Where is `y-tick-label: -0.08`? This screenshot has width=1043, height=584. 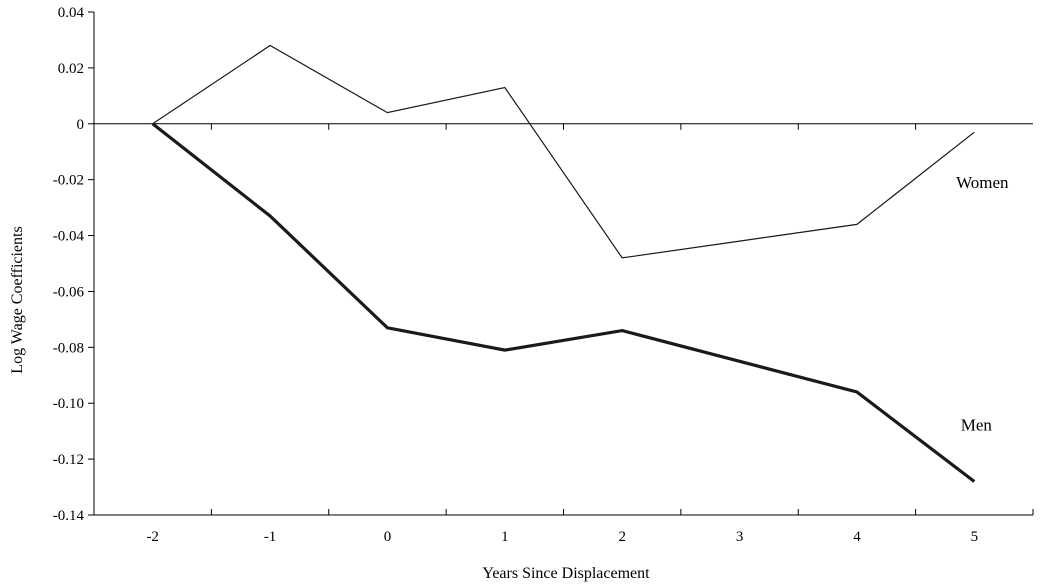 y-tick-label: -0.08 is located at coordinates (68, 348).